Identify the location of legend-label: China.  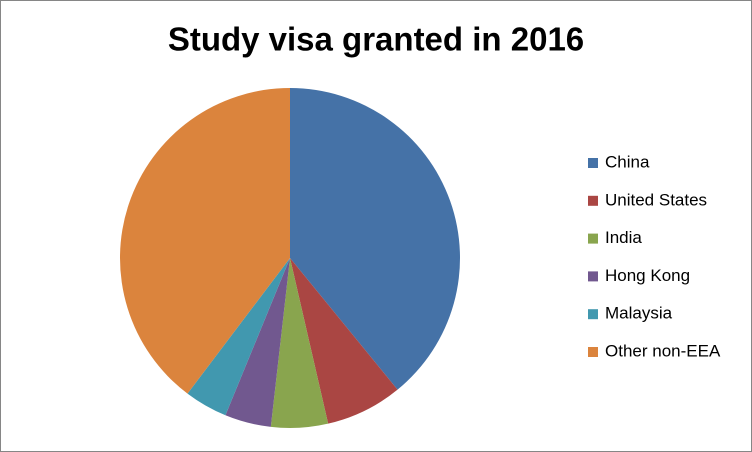
(627, 161).